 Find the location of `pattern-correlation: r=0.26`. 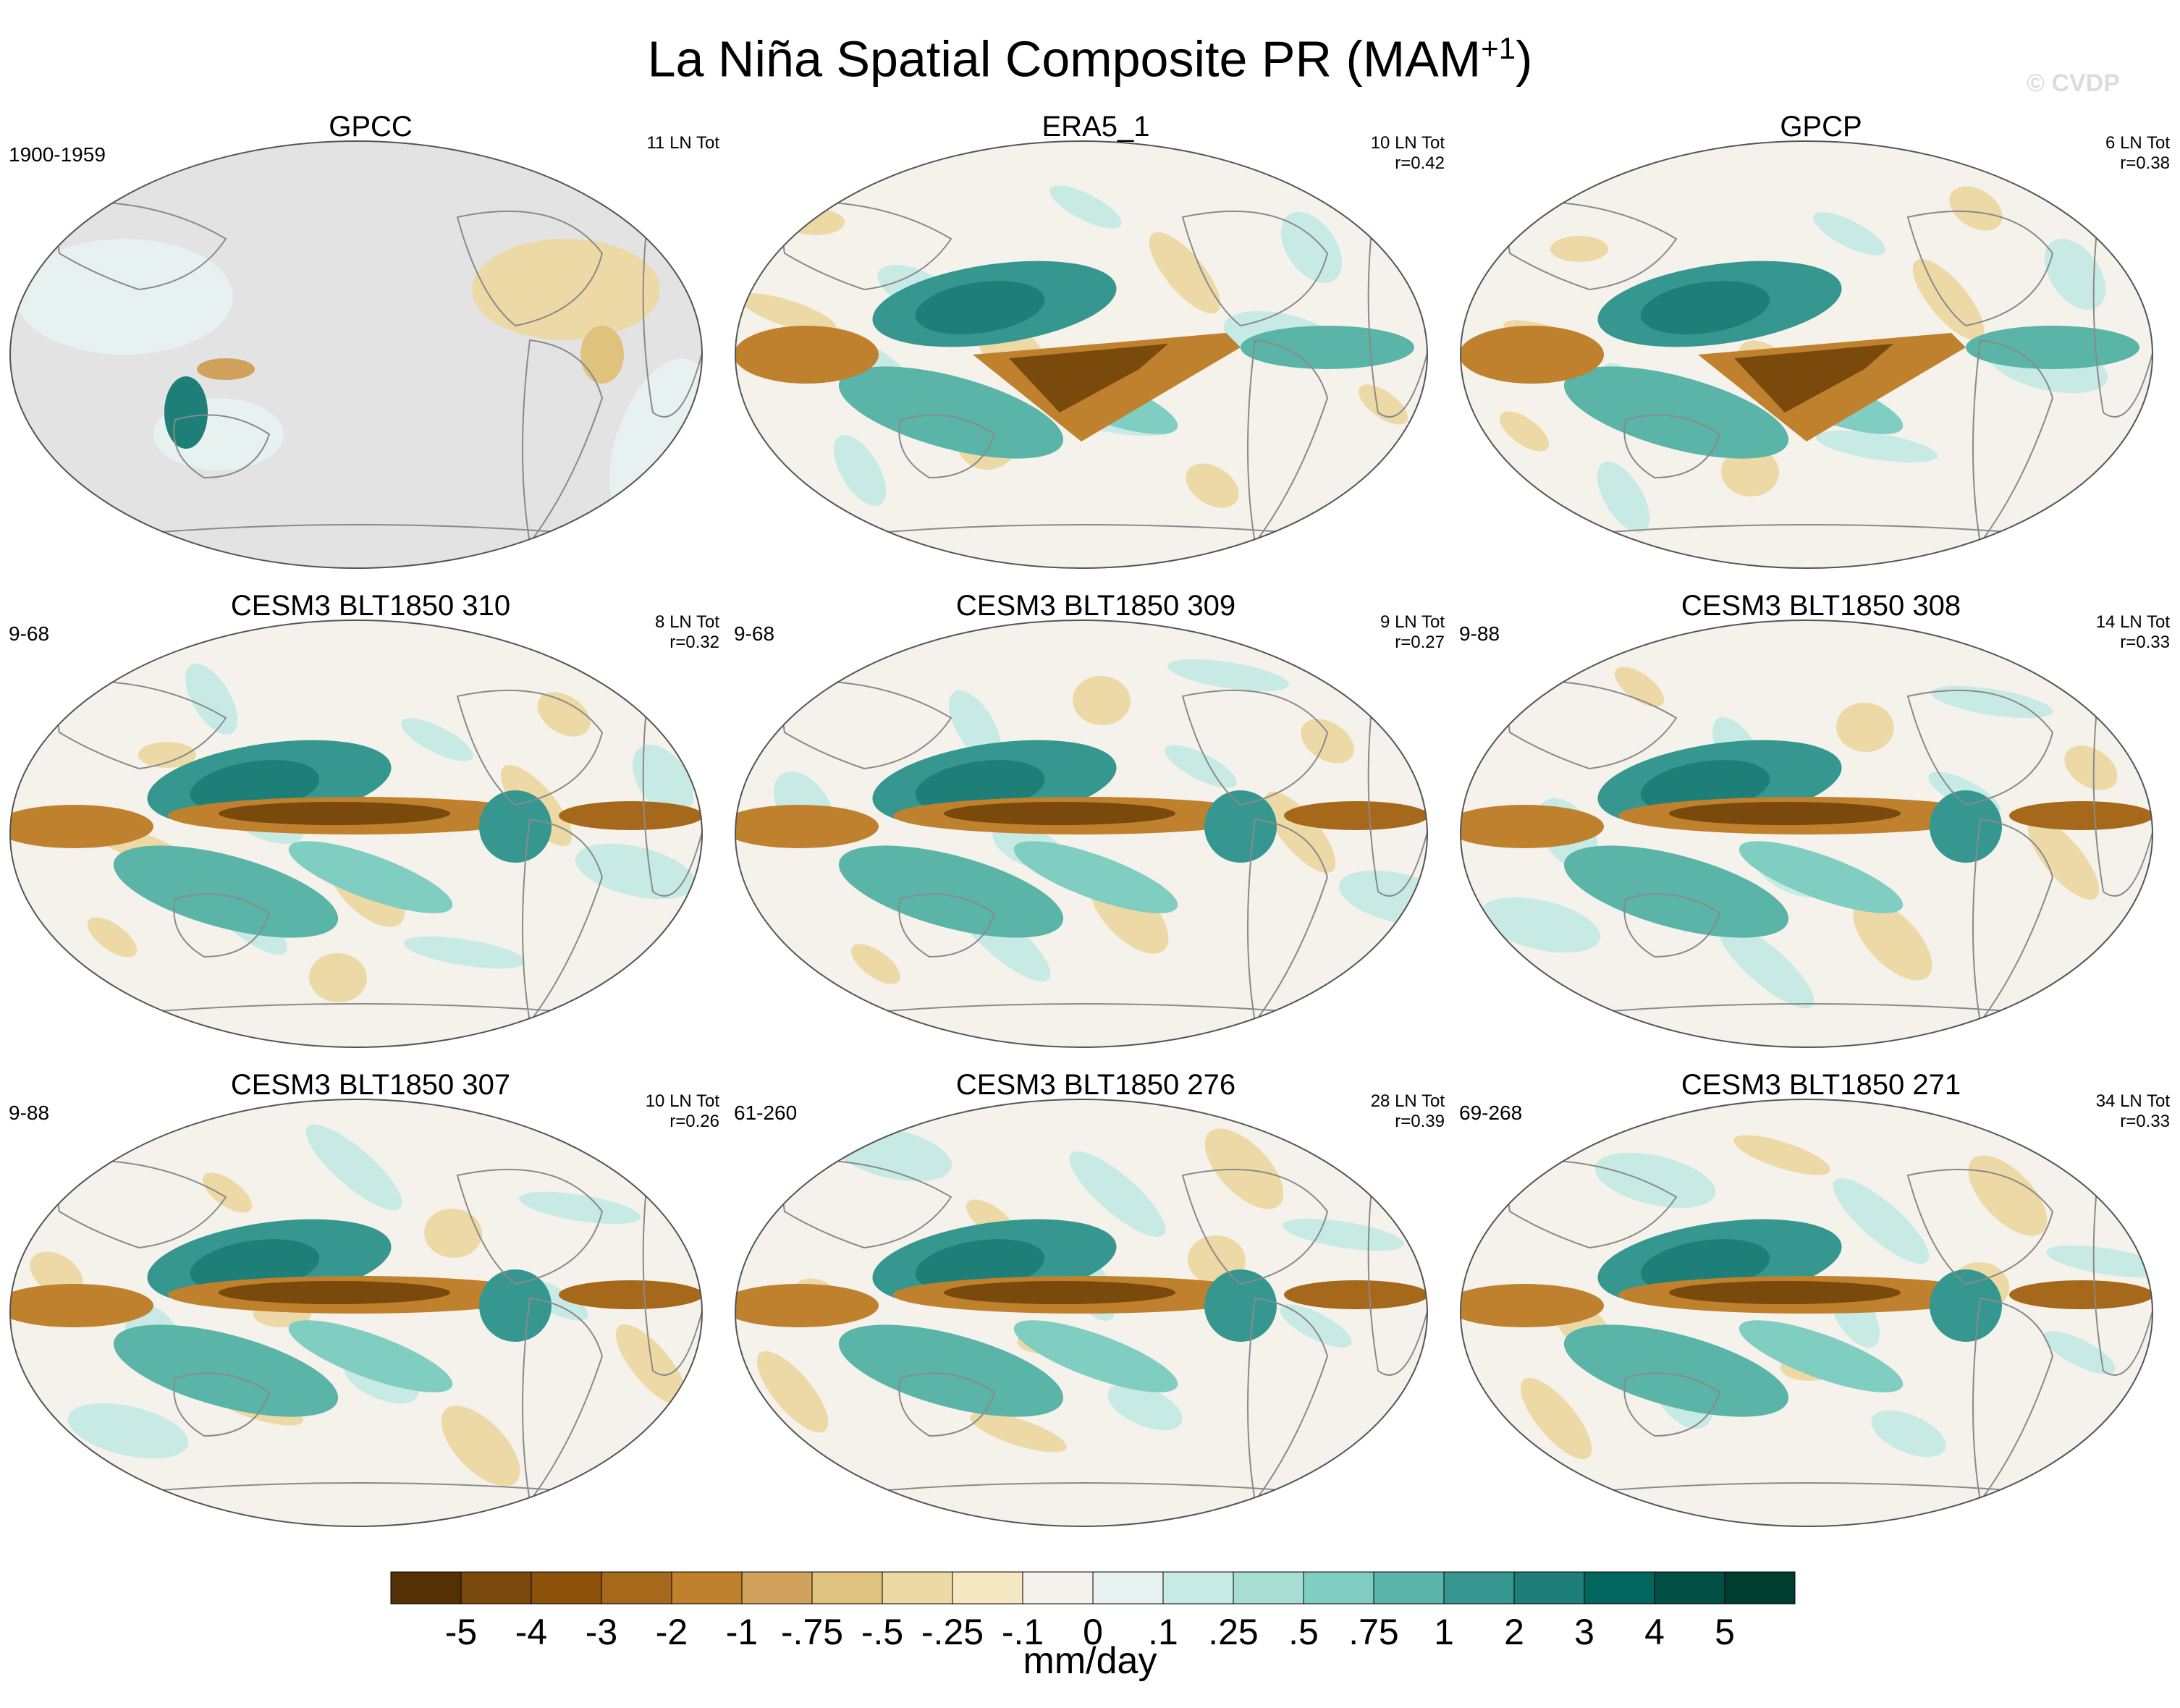

pattern-correlation: r=0.26 is located at coordinates (694, 1121).